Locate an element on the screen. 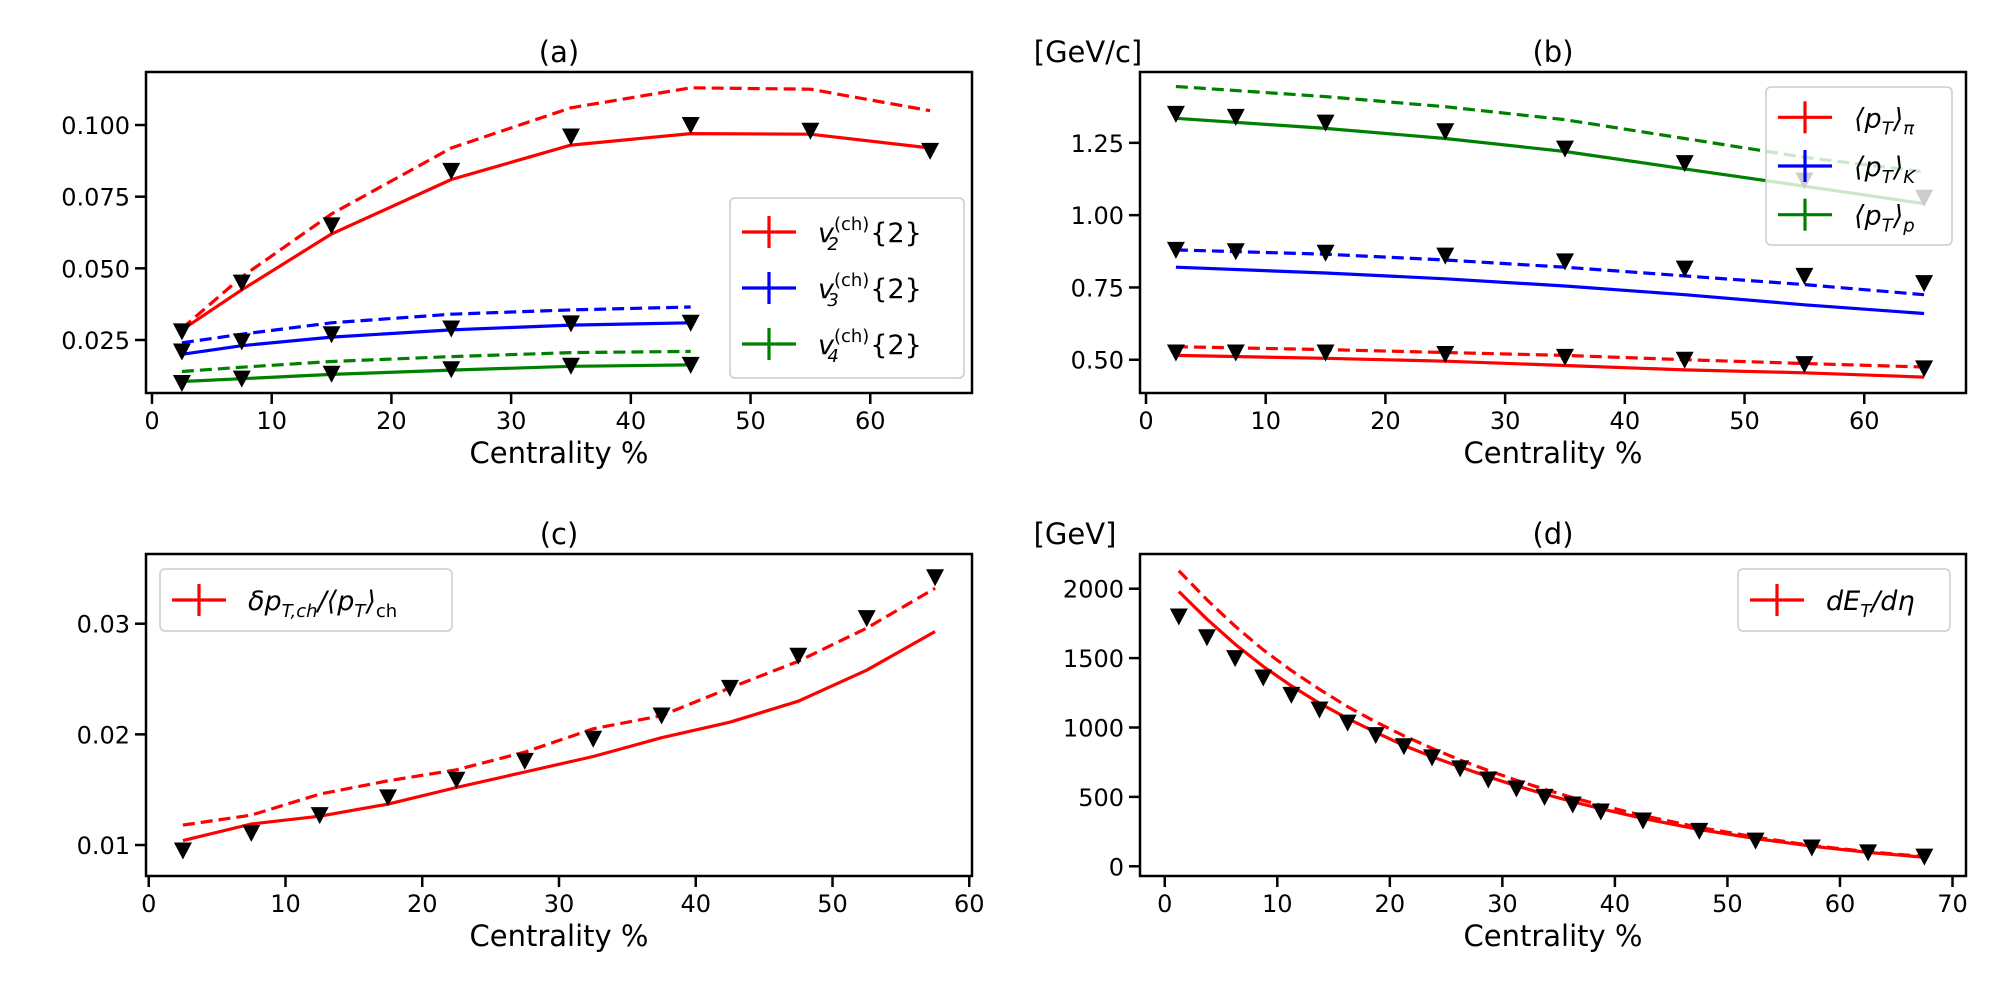  chart-title: (d) is located at coordinates (1552, 534).